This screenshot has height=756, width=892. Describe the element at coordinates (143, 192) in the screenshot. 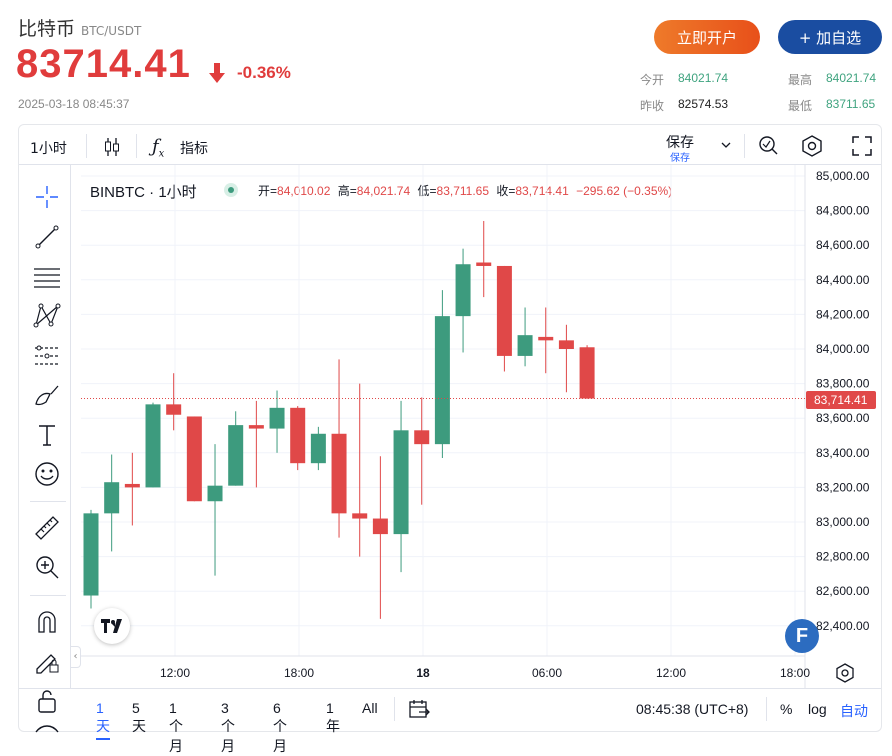

I see `legend-symbol: BINBTC · 1小时` at that location.